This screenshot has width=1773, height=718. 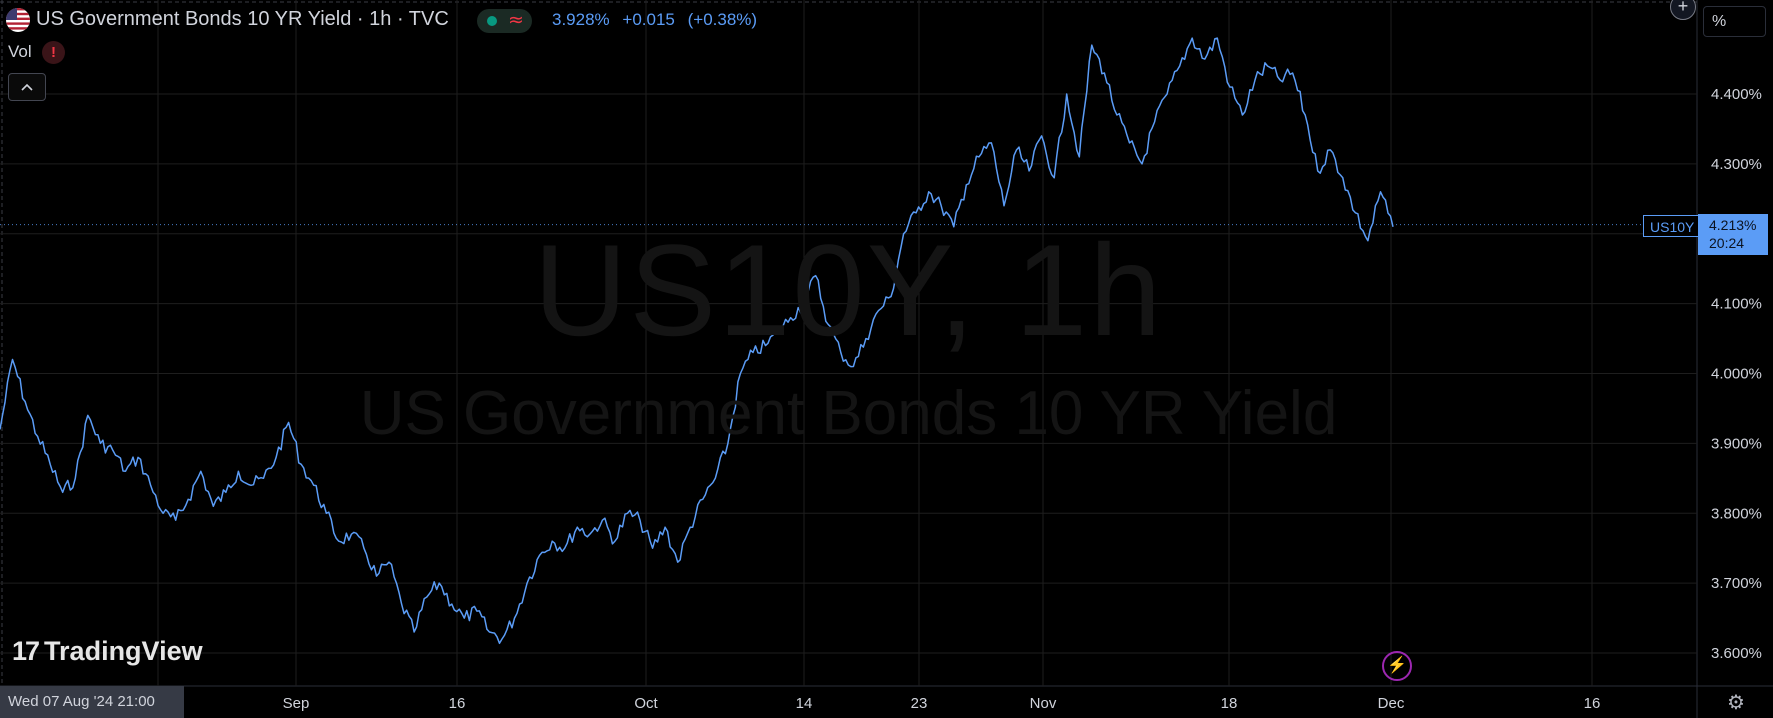 What do you see at coordinates (123, 651) in the screenshot?
I see `logo-text: TradingView` at bounding box center [123, 651].